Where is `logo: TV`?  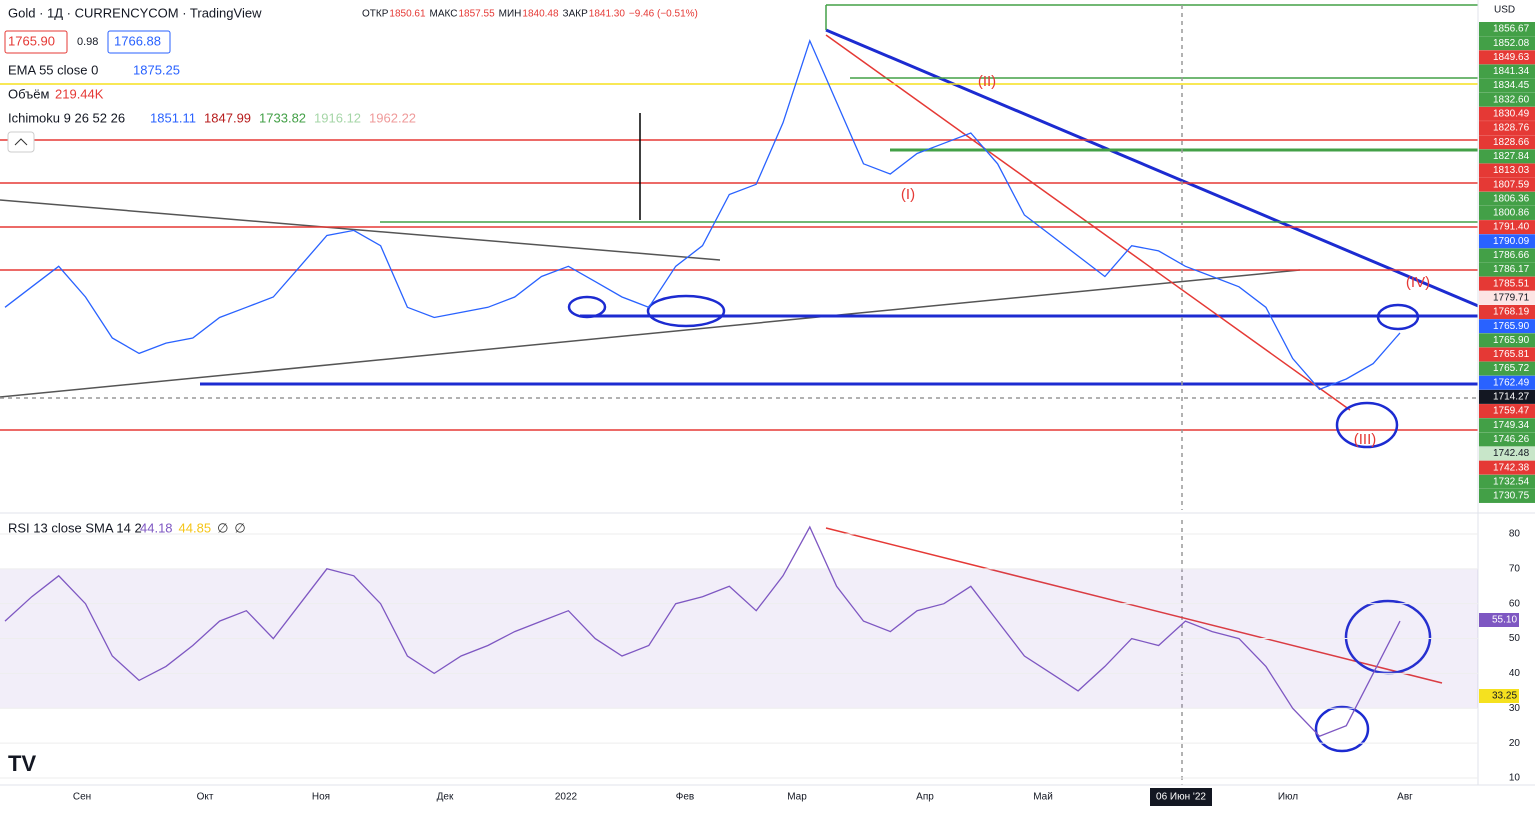
logo: TV is located at coordinates (22, 763).